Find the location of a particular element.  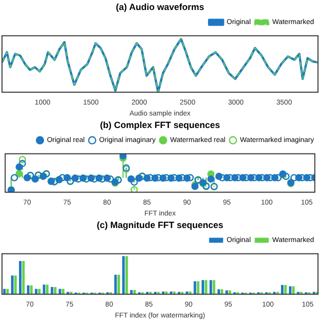

chart-title: (c) Magnitude FFT sequences is located at coordinates (160, 225).